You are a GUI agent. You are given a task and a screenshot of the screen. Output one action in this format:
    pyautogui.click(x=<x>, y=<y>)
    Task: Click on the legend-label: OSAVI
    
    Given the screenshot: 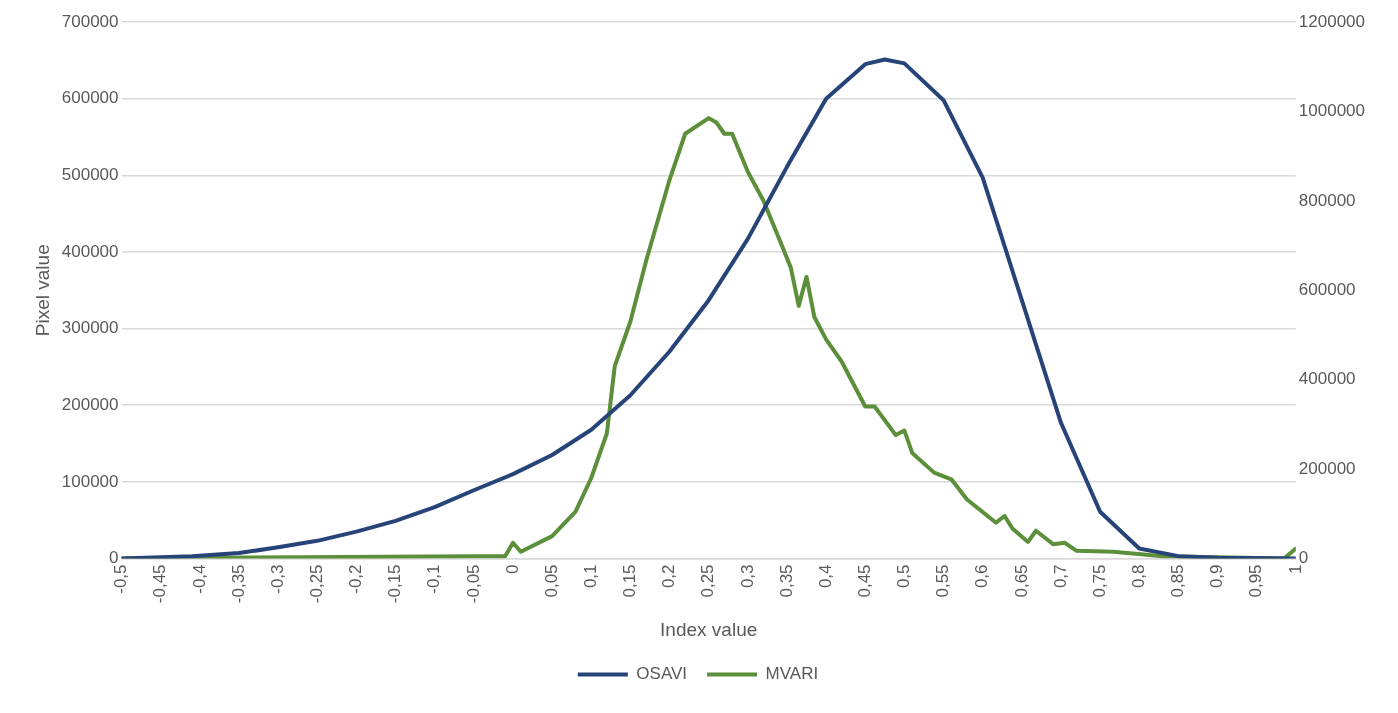 What is the action you would take?
    pyautogui.click(x=662, y=674)
    